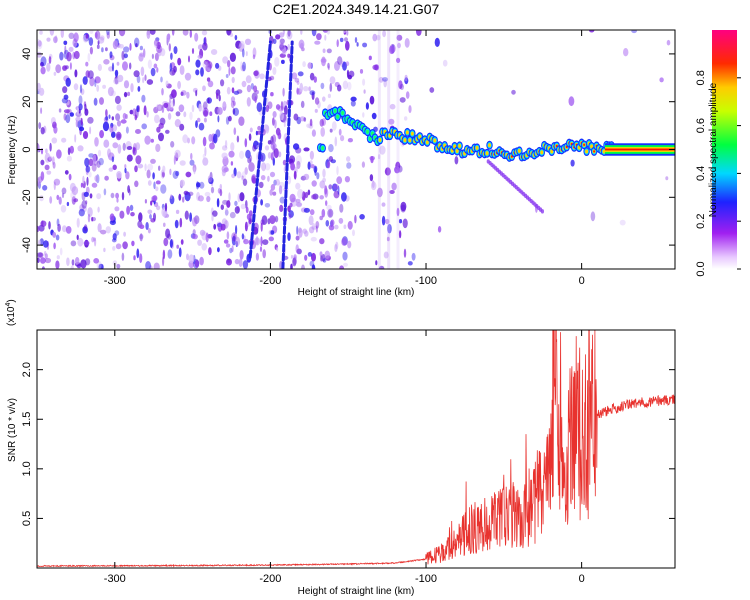  I want to click on x-tick-label: -200, so click(270, 281).